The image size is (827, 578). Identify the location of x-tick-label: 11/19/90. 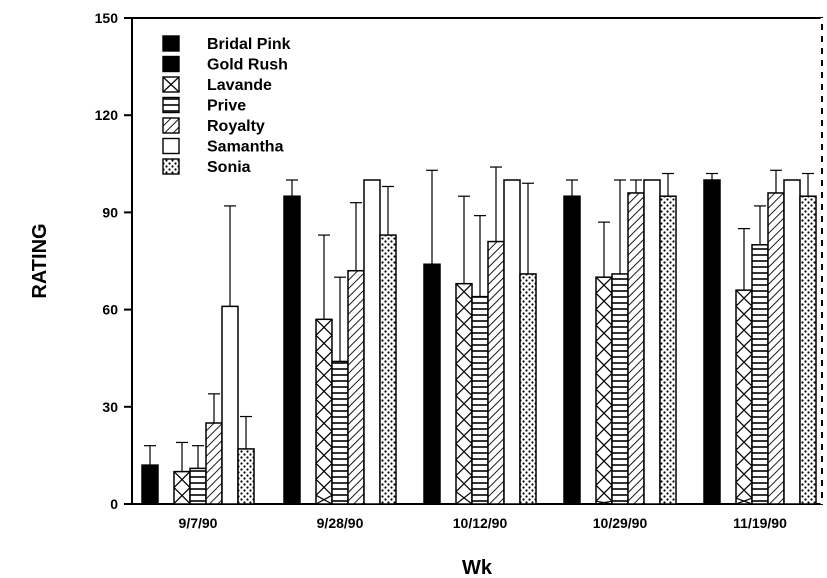
(760, 523).